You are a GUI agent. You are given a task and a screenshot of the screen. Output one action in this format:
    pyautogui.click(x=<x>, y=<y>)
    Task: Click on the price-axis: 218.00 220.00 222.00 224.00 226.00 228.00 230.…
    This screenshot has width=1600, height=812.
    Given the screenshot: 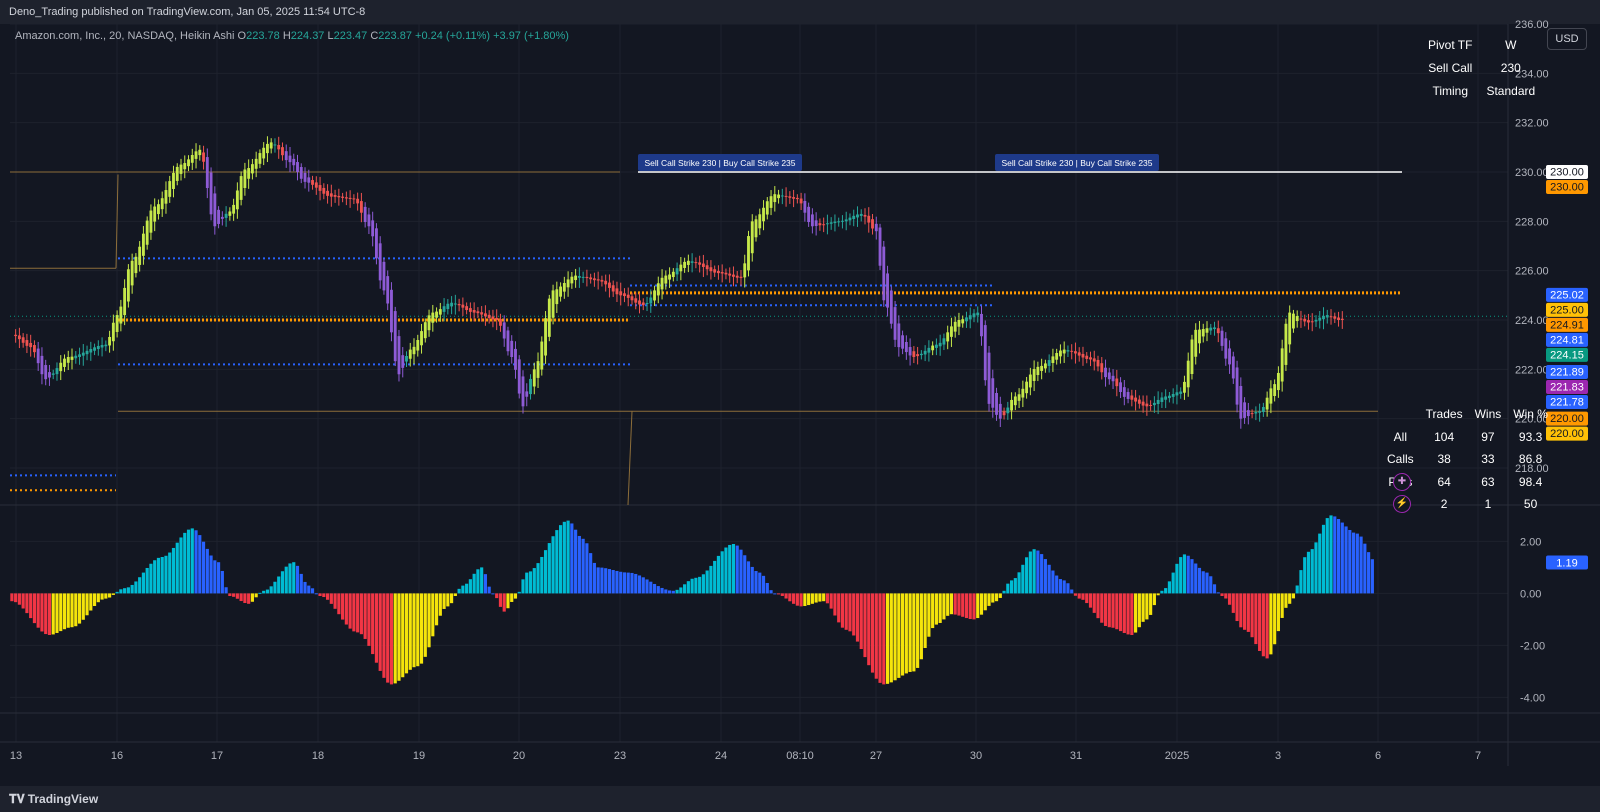 What is the action you would take?
    pyautogui.click(x=1532, y=361)
    